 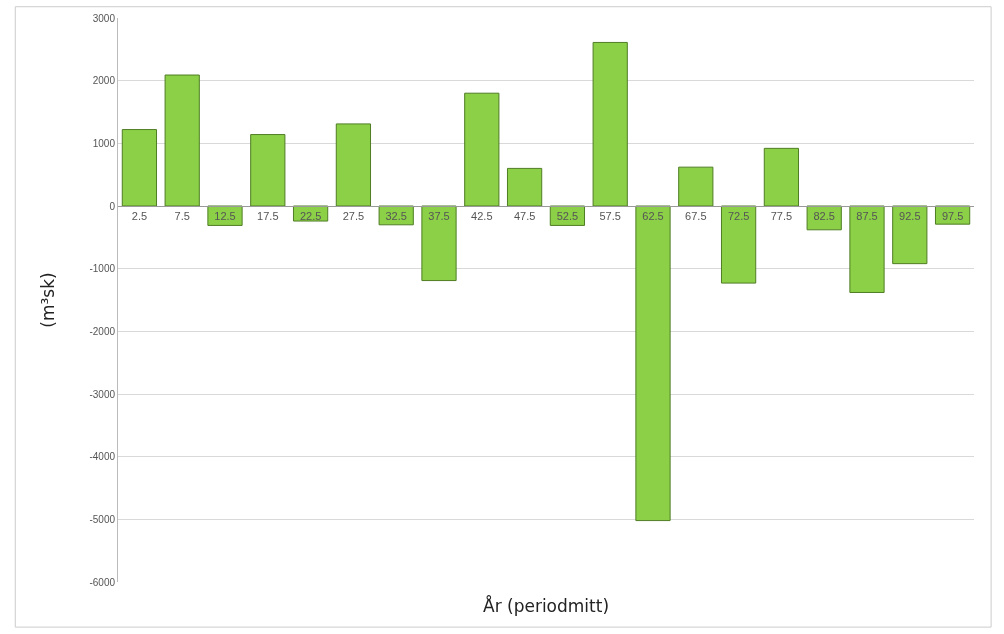 What do you see at coordinates (310, 216) in the screenshot?
I see `x-tick-label: 22.5` at bounding box center [310, 216].